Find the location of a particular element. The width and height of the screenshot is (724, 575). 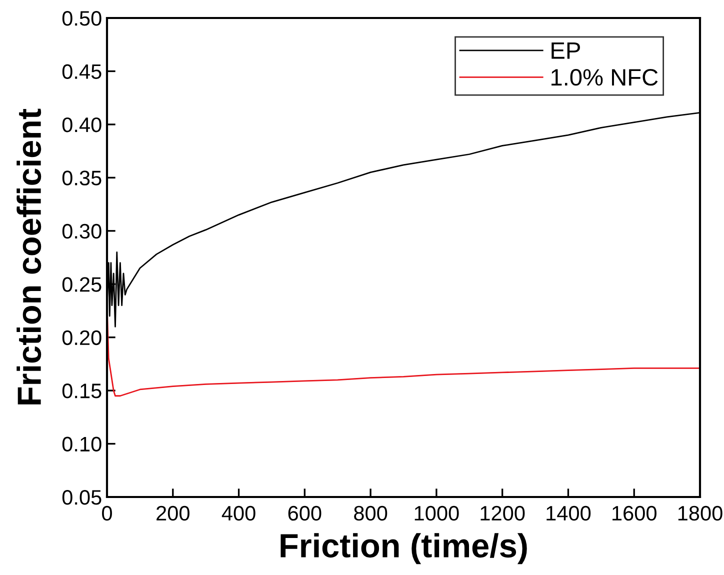

y-tick-label: 0.15 is located at coordinates (82, 391).